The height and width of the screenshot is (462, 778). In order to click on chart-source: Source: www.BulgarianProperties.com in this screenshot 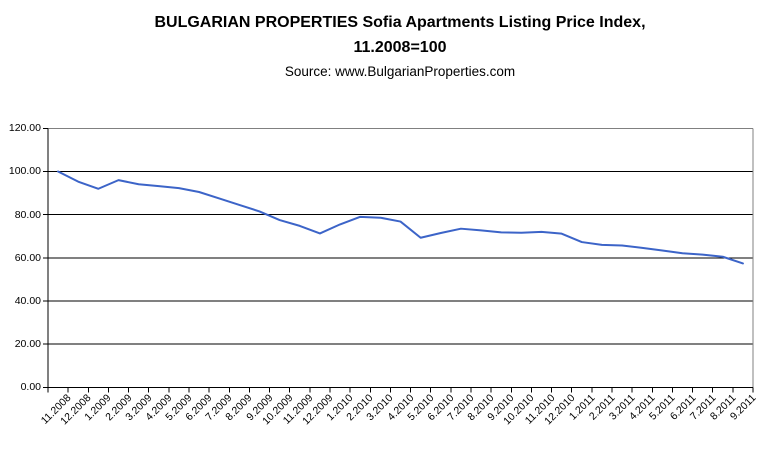, I will do `click(400, 71)`.